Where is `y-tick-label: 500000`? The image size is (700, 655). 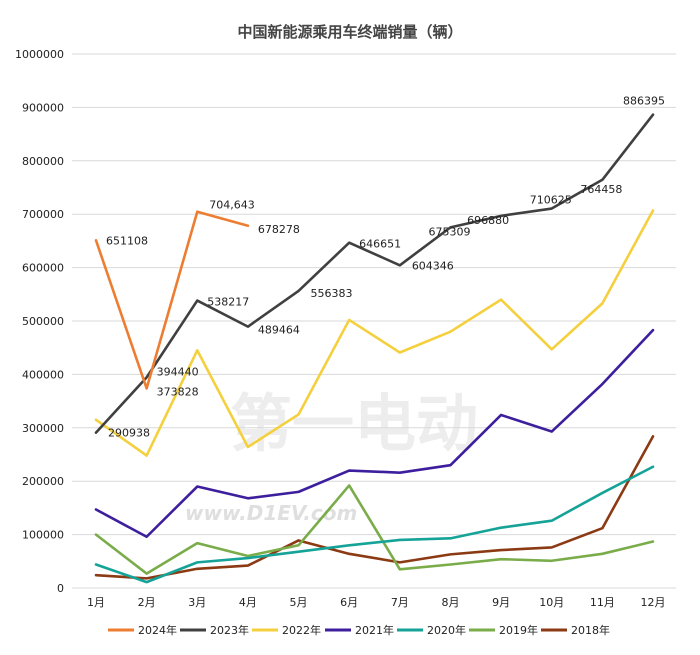
y-tick-label: 500000 is located at coordinates (43, 321).